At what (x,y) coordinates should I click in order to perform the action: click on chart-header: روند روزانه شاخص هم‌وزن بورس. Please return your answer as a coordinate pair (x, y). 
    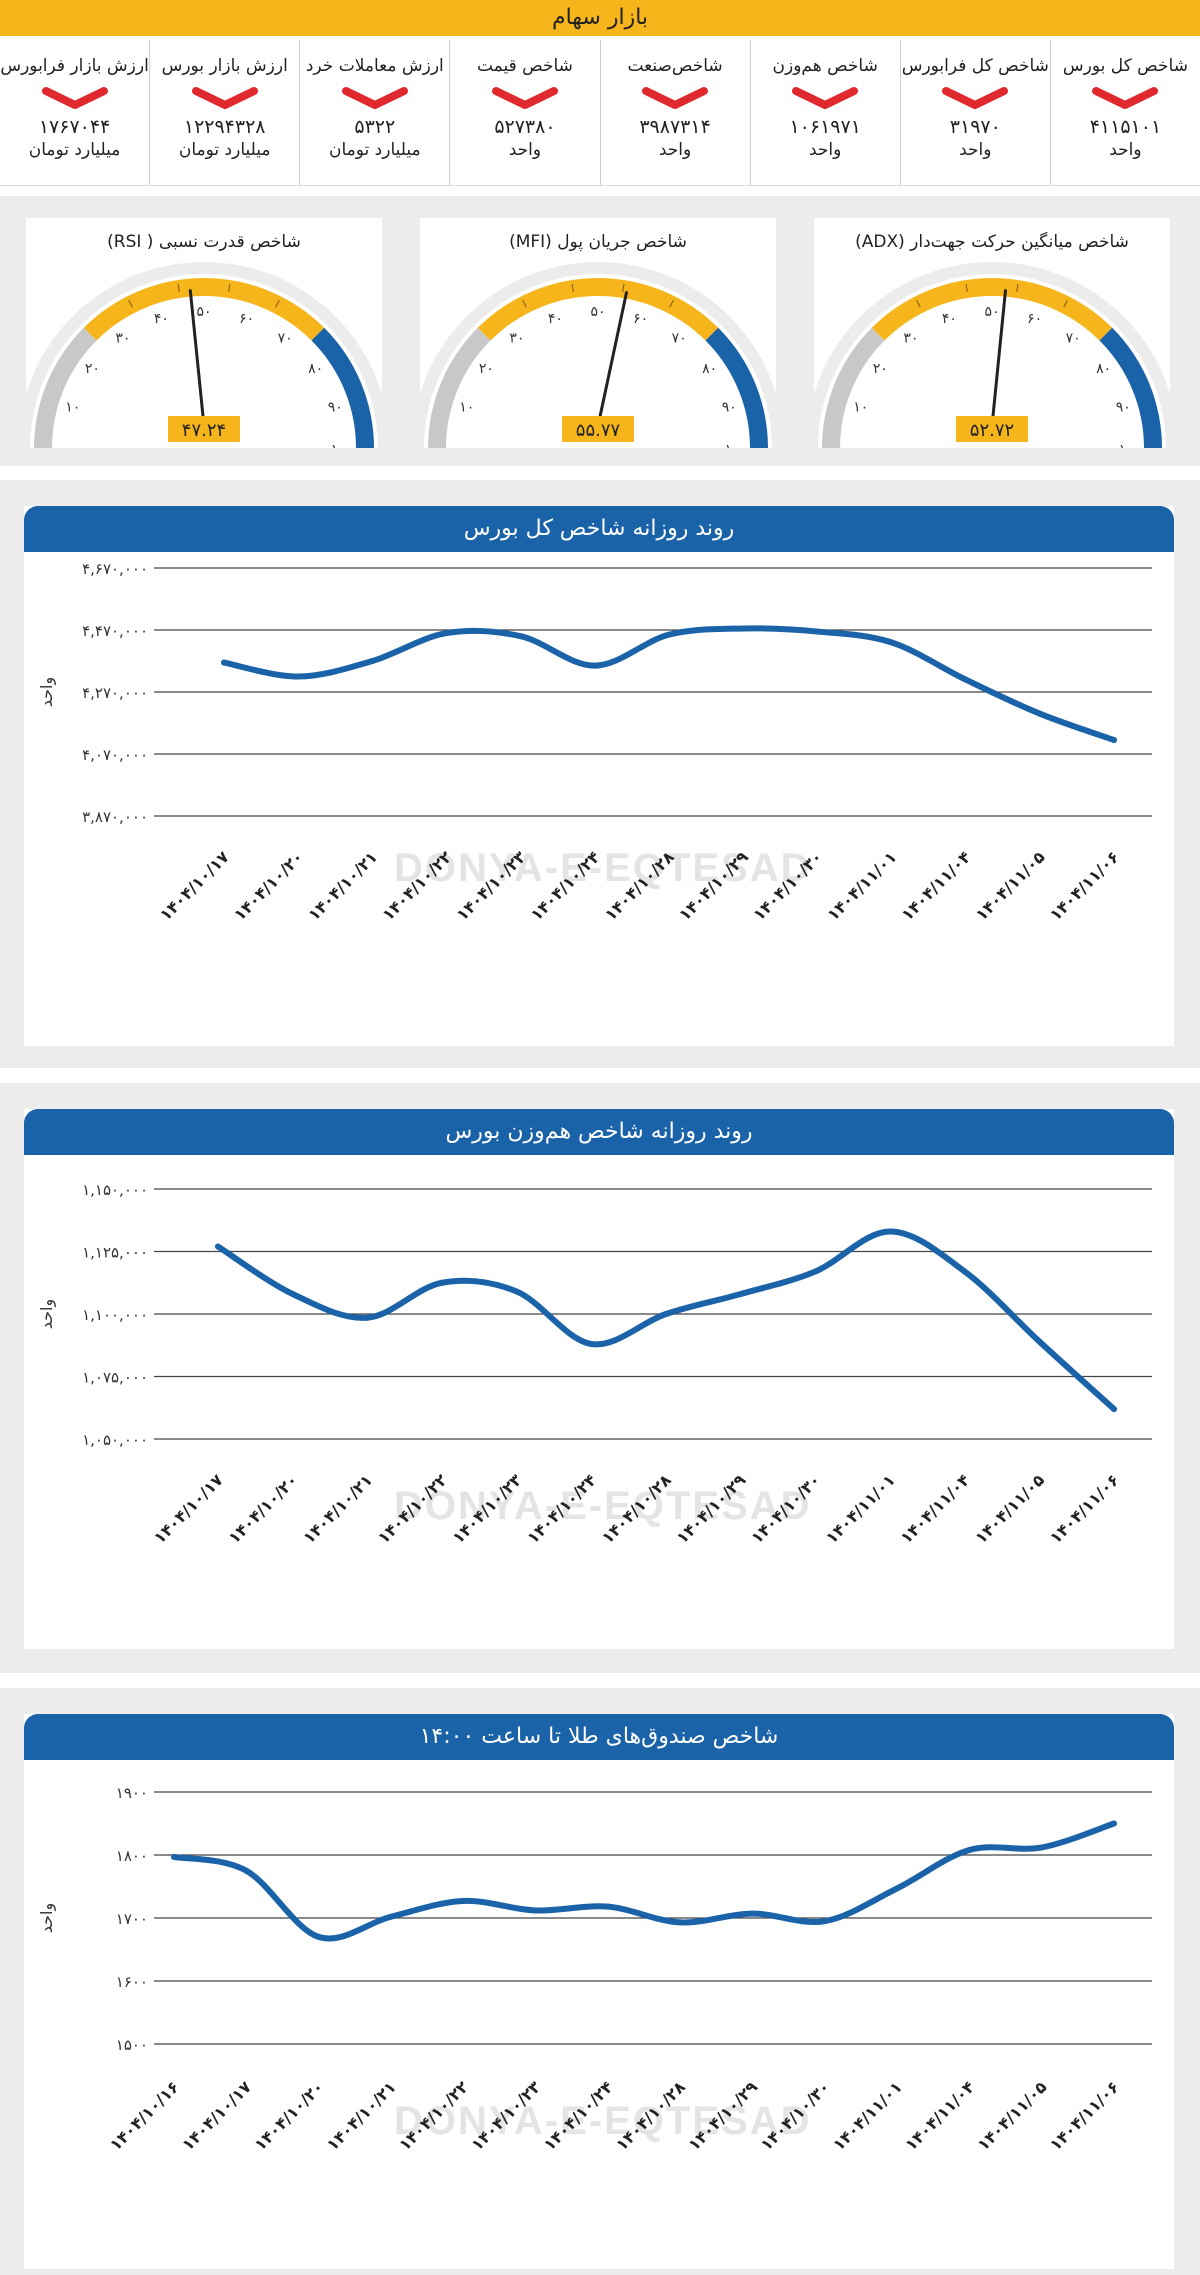
    Looking at the image, I should click on (599, 1132).